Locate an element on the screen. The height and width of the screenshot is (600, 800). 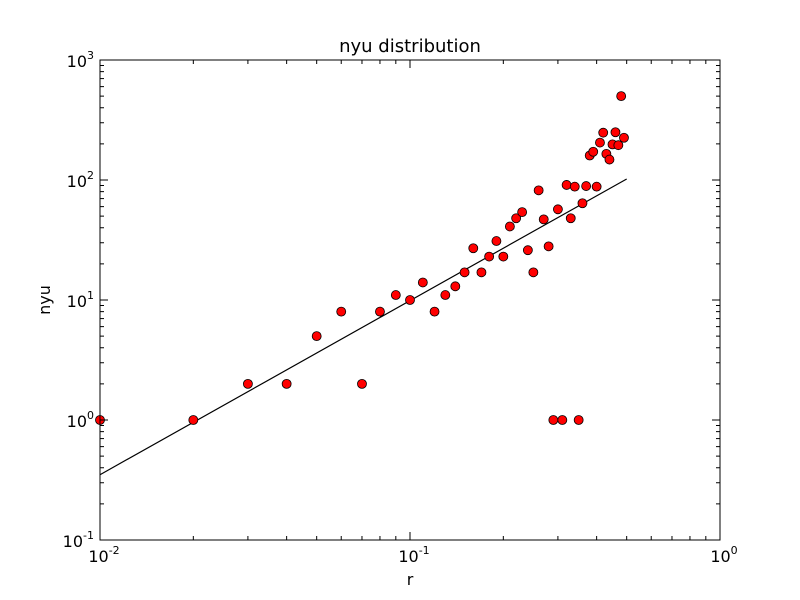
chart-title: nyu distribution is located at coordinates (410, 46).